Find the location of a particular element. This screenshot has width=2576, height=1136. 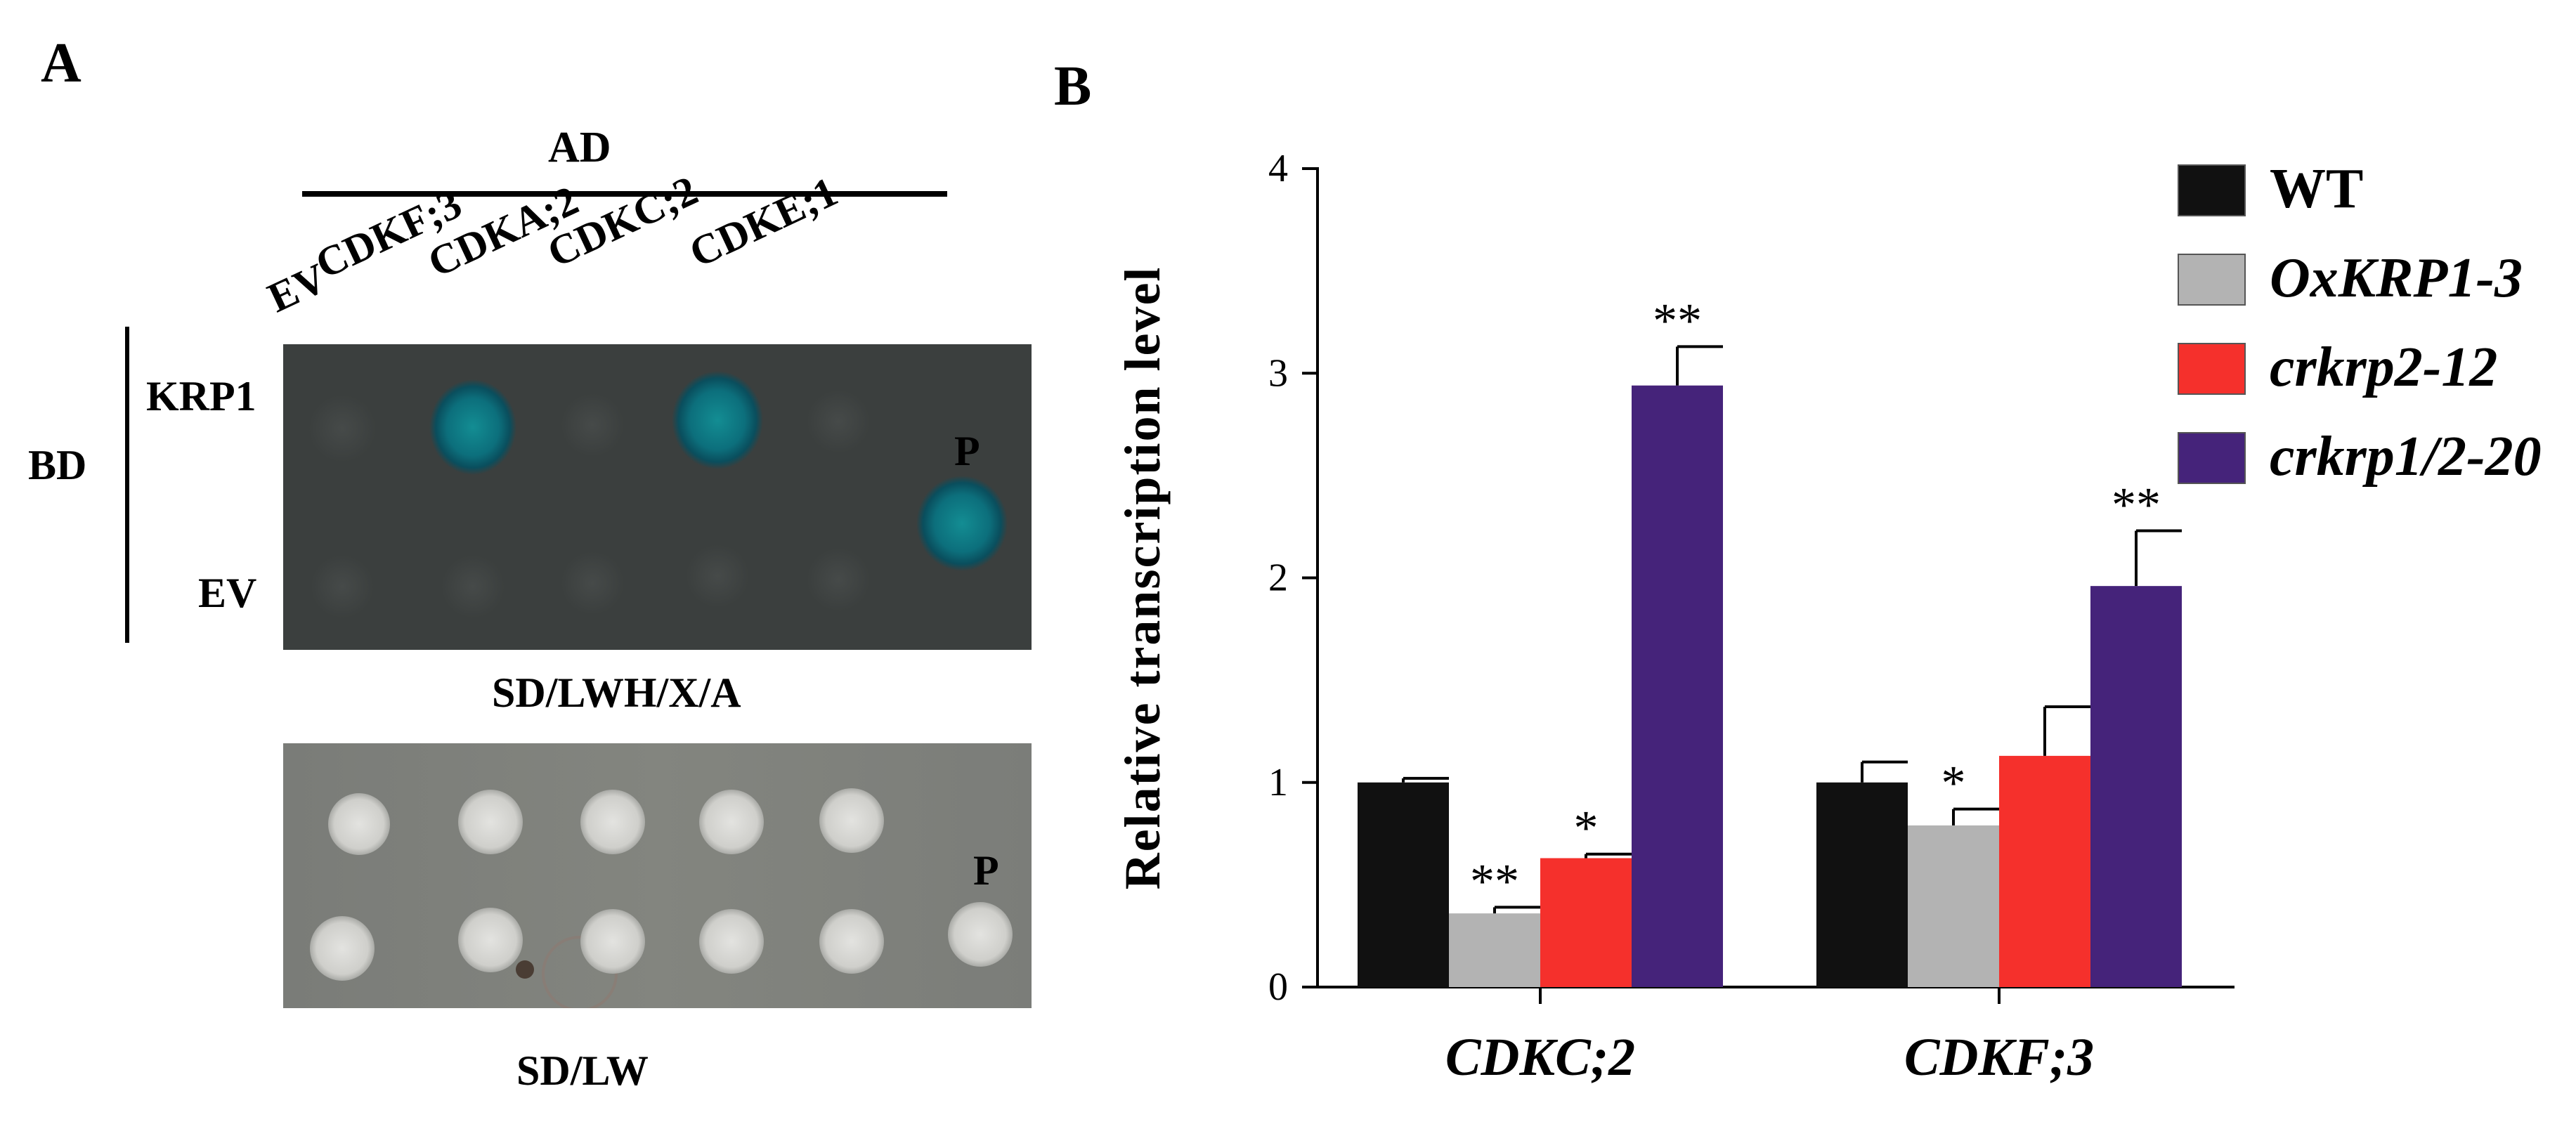

plate-debris is located at coordinates (525, 969).